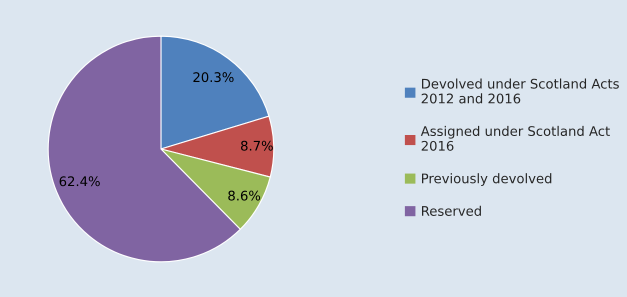 This screenshot has width=627, height=297. What do you see at coordinates (80, 181) in the screenshot?
I see `data-label: 62.4%` at bounding box center [80, 181].